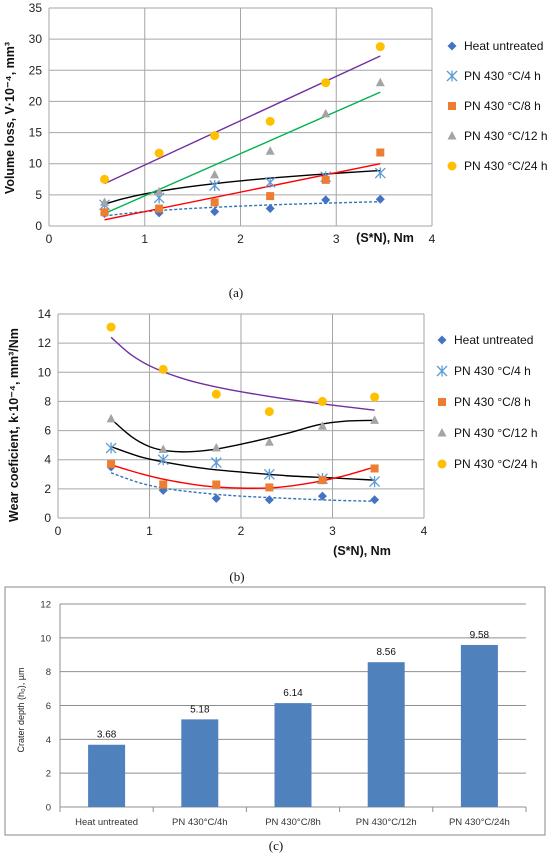 The height and width of the screenshot is (857, 550). What do you see at coordinates (45, 372) in the screenshot?
I see `b-y-tick-label: 10` at bounding box center [45, 372].